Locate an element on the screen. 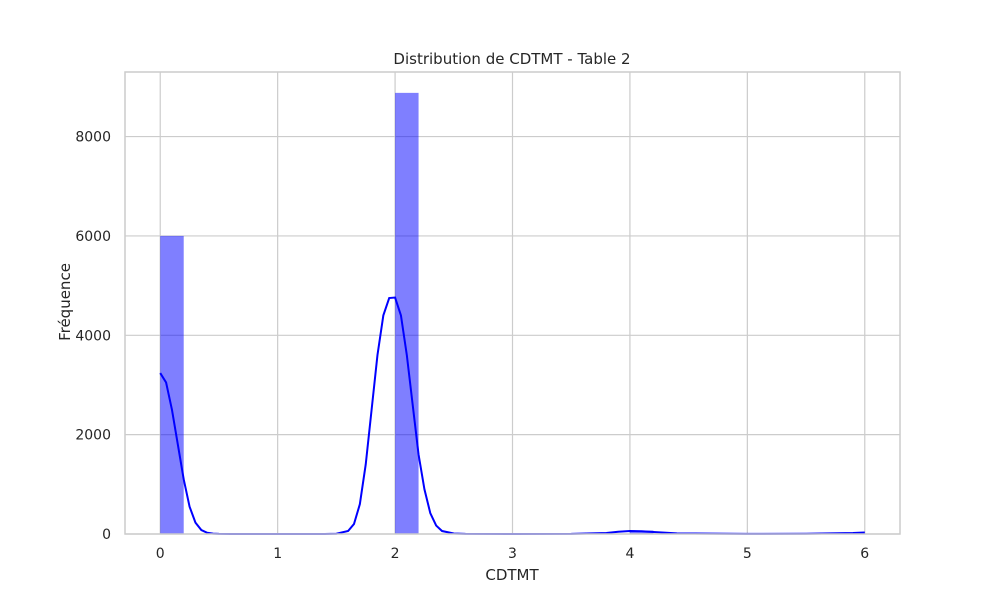  chart-title: Distribution de CDTMT - Table 2 is located at coordinates (511, 59).